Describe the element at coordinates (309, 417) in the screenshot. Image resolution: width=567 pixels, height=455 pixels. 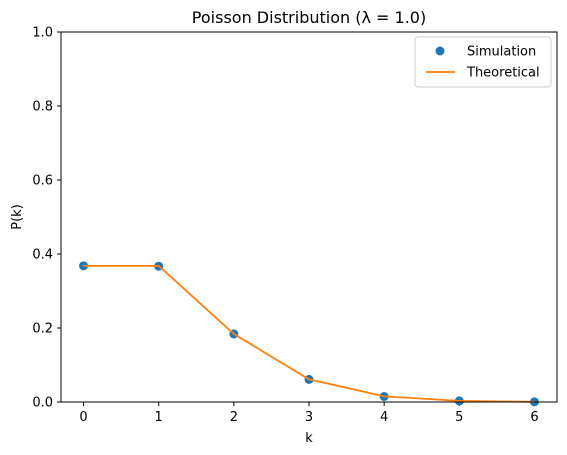
I see `x-tick-label: 3` at that location.